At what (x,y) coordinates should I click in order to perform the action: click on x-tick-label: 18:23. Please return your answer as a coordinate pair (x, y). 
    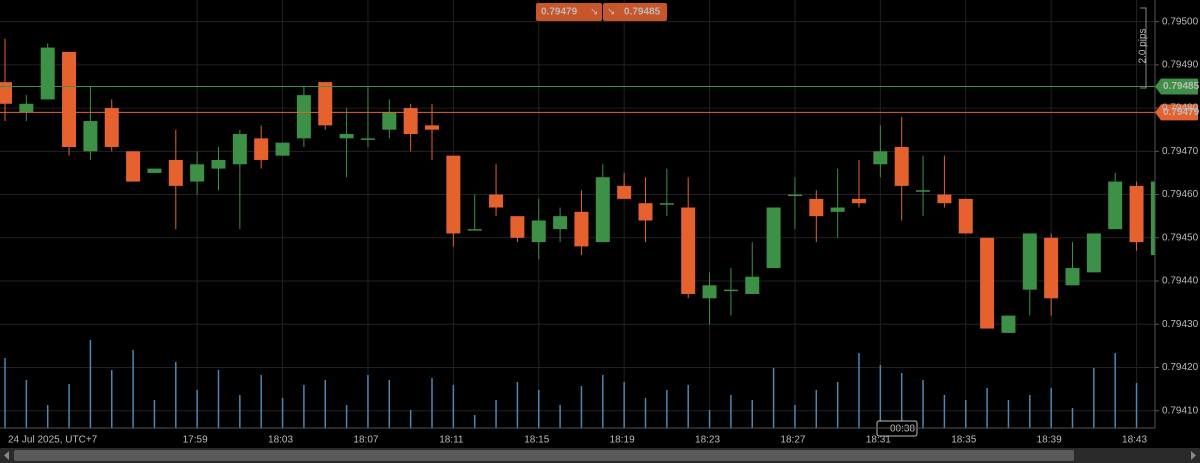
    Looking at the image, I should click on (707, 440).